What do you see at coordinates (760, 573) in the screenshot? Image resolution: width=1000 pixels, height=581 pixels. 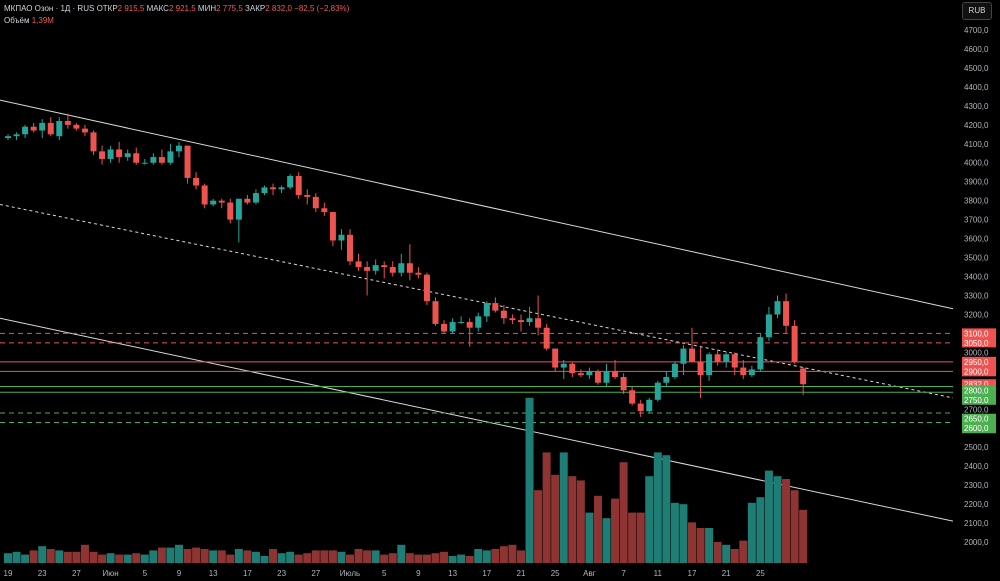 I see `x-tick-label: 25` at bounding box center [760, 573].